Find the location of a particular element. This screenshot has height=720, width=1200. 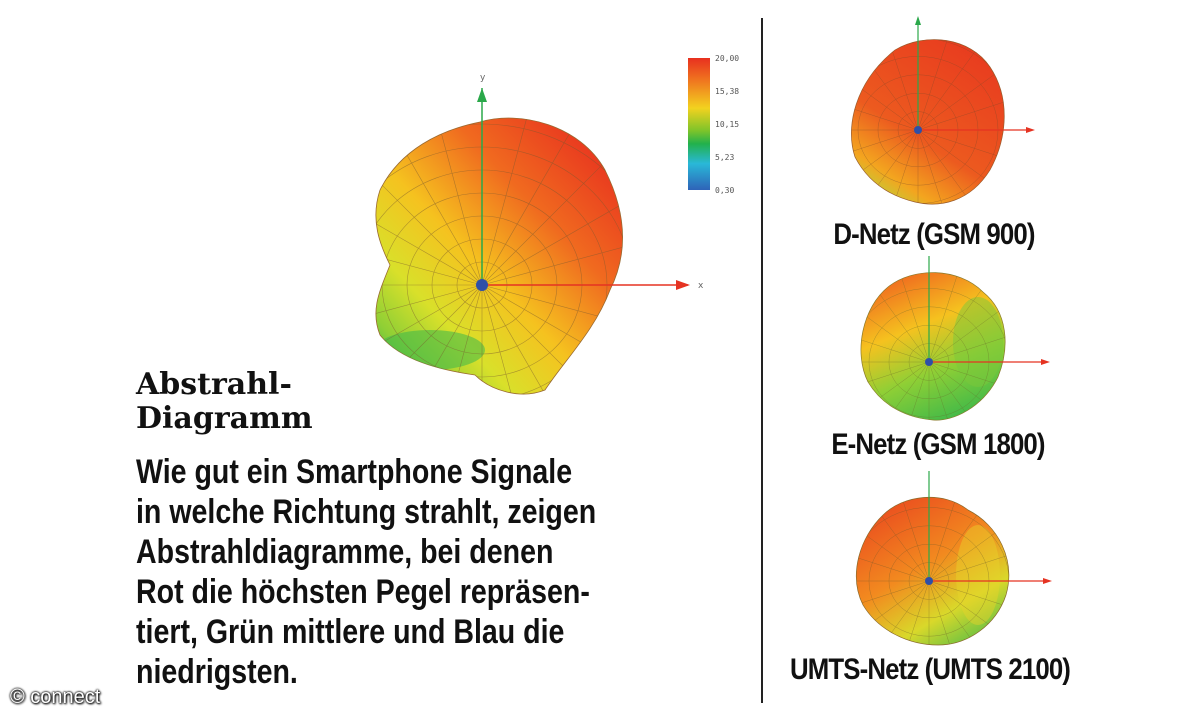

d-netz-radiation-shape is located at coordinates (928, 122).